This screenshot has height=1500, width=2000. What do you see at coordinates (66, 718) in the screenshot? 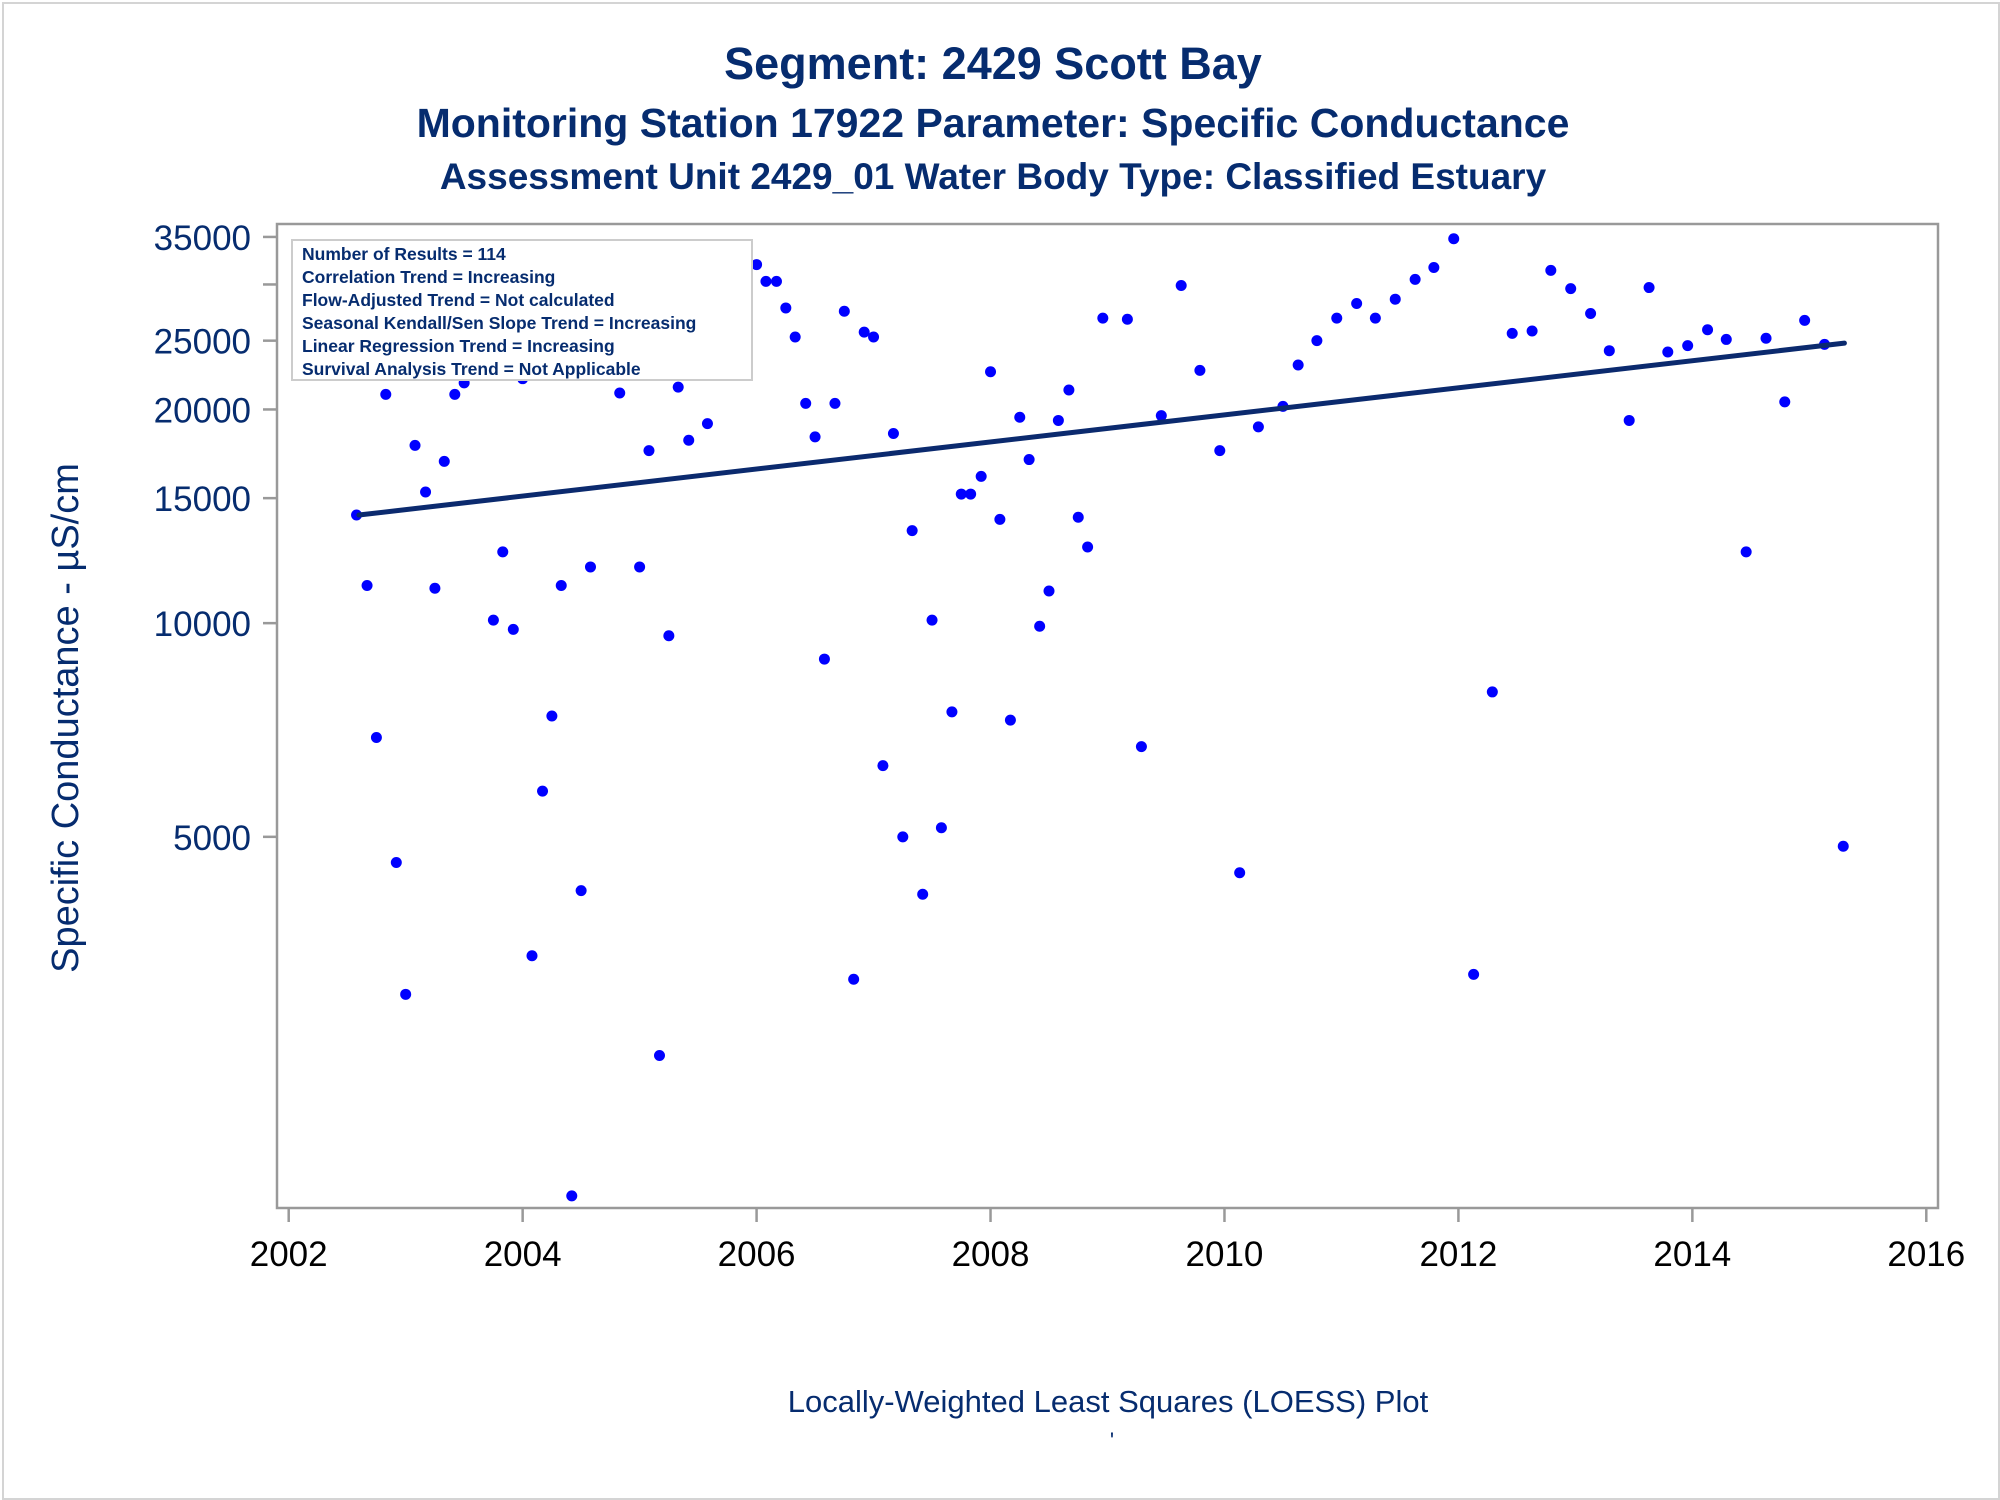
I see `y-axis-label: Specific Conductance - µS/cm` at bounding box center [66, 718].